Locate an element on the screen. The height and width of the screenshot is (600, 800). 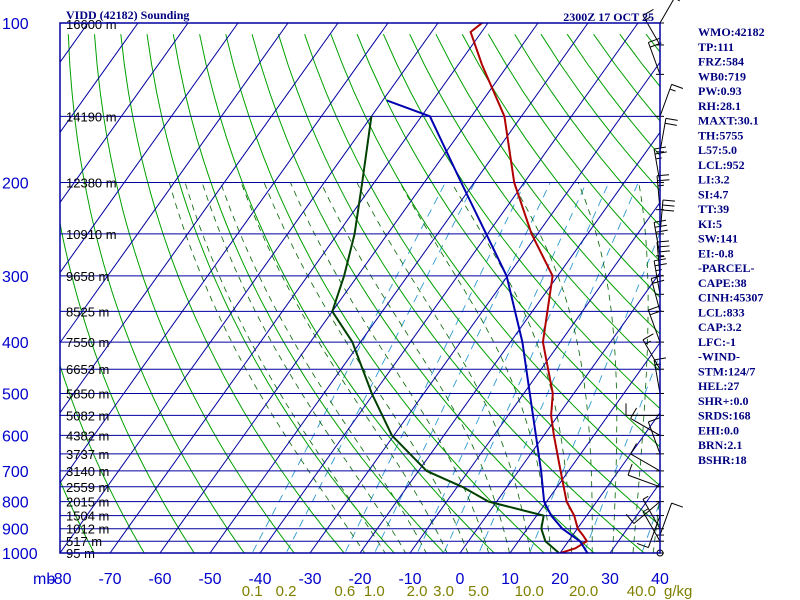
height-label-600: 4382 m is located at coordinates (87, 435).